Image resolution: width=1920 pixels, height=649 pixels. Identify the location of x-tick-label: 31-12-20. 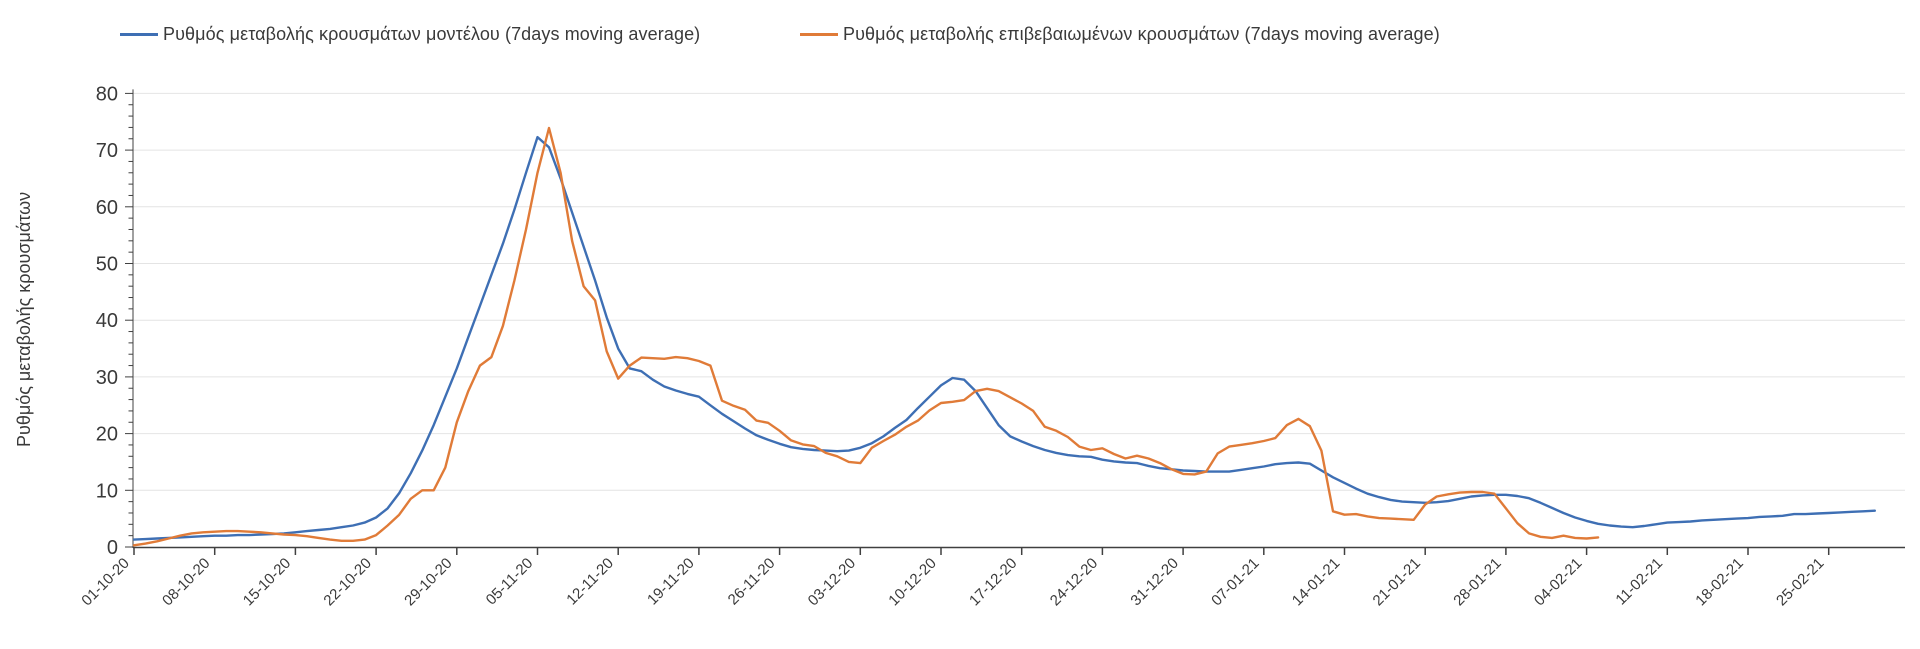
(1154, 582).